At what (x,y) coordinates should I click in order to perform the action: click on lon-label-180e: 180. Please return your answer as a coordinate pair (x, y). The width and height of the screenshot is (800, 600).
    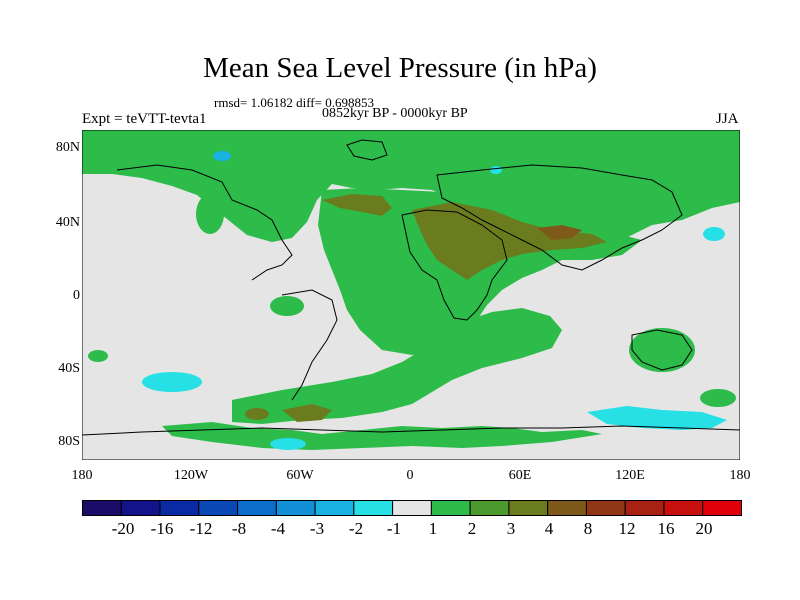
    Looking at the image, I should click on (740, 475).